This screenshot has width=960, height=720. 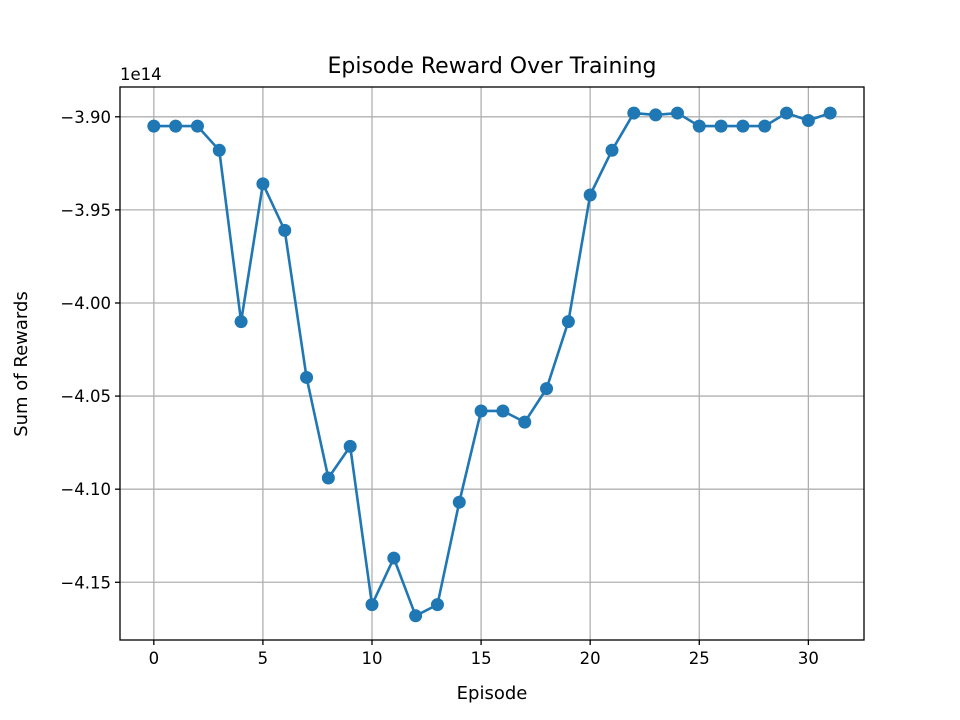 What do you see at coordinates (491, 66) in the screenshot?
I see `chart-title: Episode Reward Over Training` at bounding box center [491, 66].